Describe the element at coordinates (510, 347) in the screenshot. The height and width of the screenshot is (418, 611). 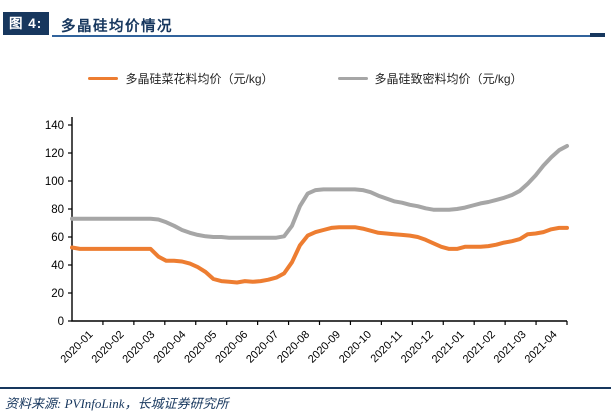
I see `x-axis-tick-label: 2021-03` at that location.